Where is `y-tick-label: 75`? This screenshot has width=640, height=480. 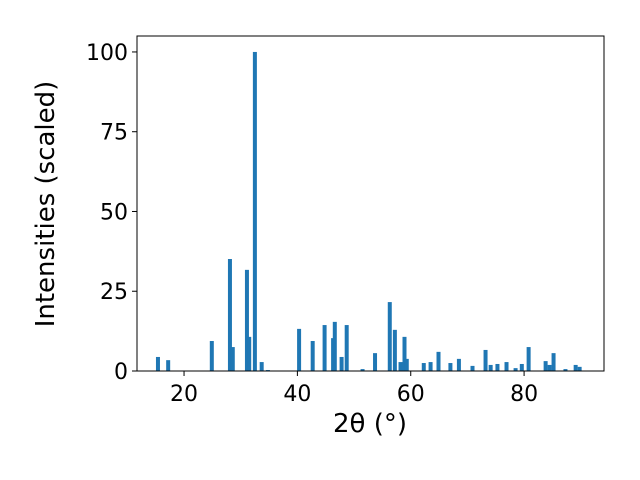 y-tick-label: 75 is located at coordinates (114, 133).